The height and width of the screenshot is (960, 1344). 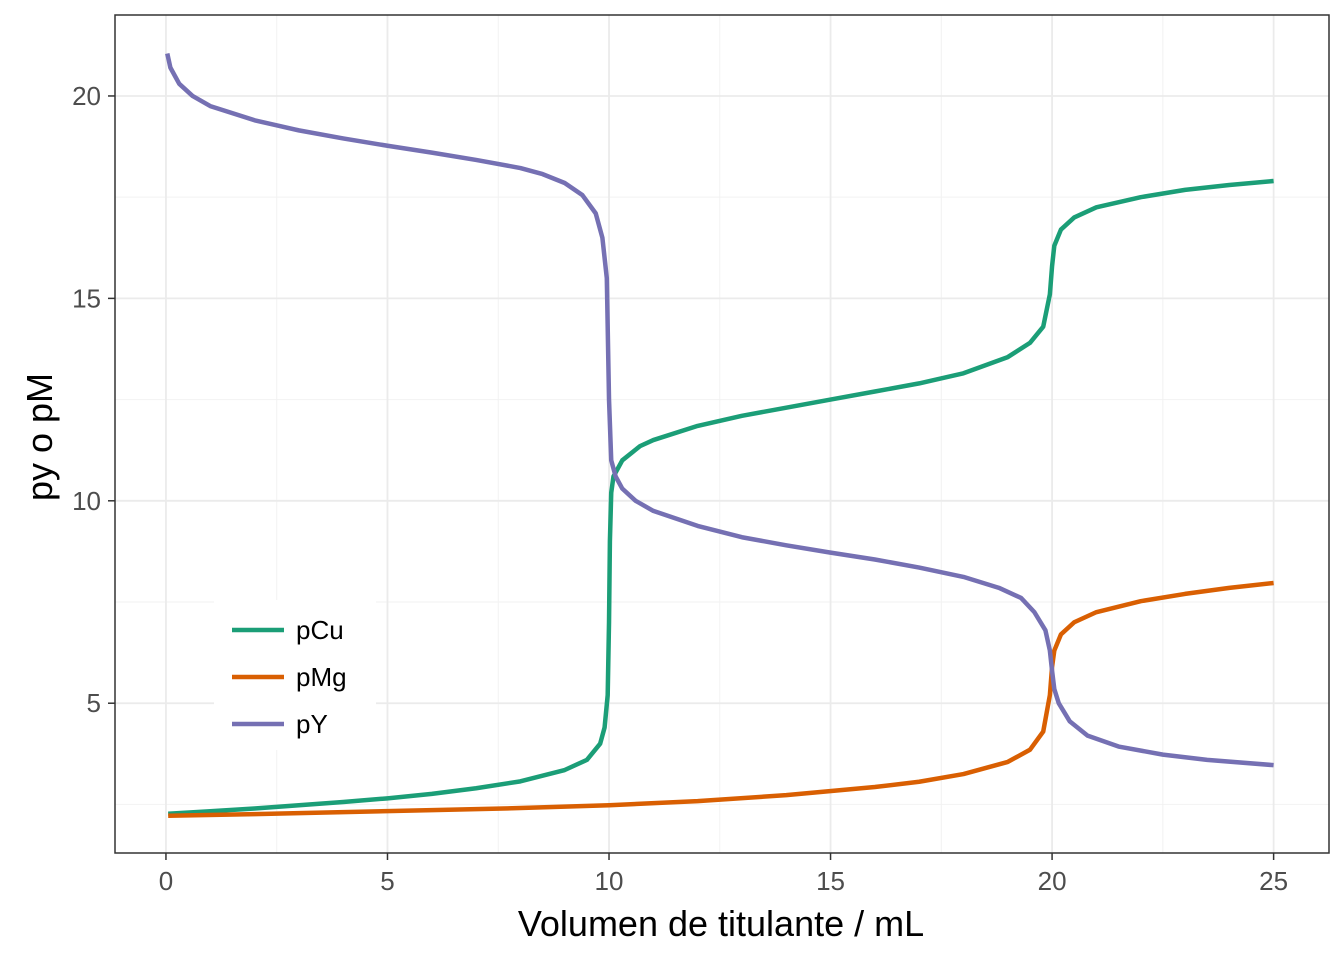 I want to click on x-tick-label: 0, so click(x=166, y=881).